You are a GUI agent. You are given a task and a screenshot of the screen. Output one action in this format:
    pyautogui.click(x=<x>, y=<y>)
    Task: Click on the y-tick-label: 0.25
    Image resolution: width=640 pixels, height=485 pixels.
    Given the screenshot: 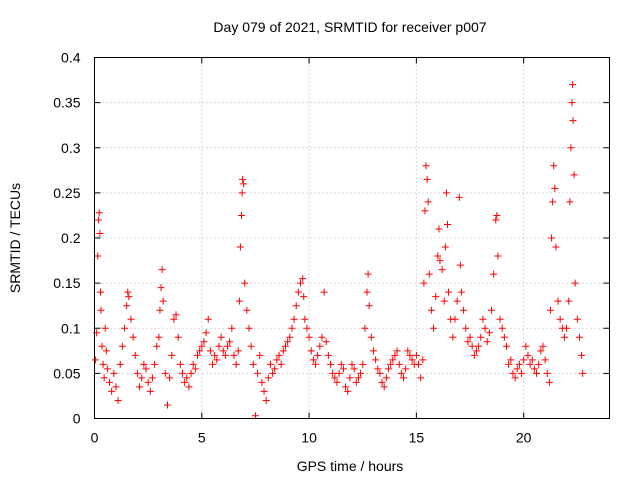 What is the action you would take?
    pyautogui.click(x=66, y=193)
    